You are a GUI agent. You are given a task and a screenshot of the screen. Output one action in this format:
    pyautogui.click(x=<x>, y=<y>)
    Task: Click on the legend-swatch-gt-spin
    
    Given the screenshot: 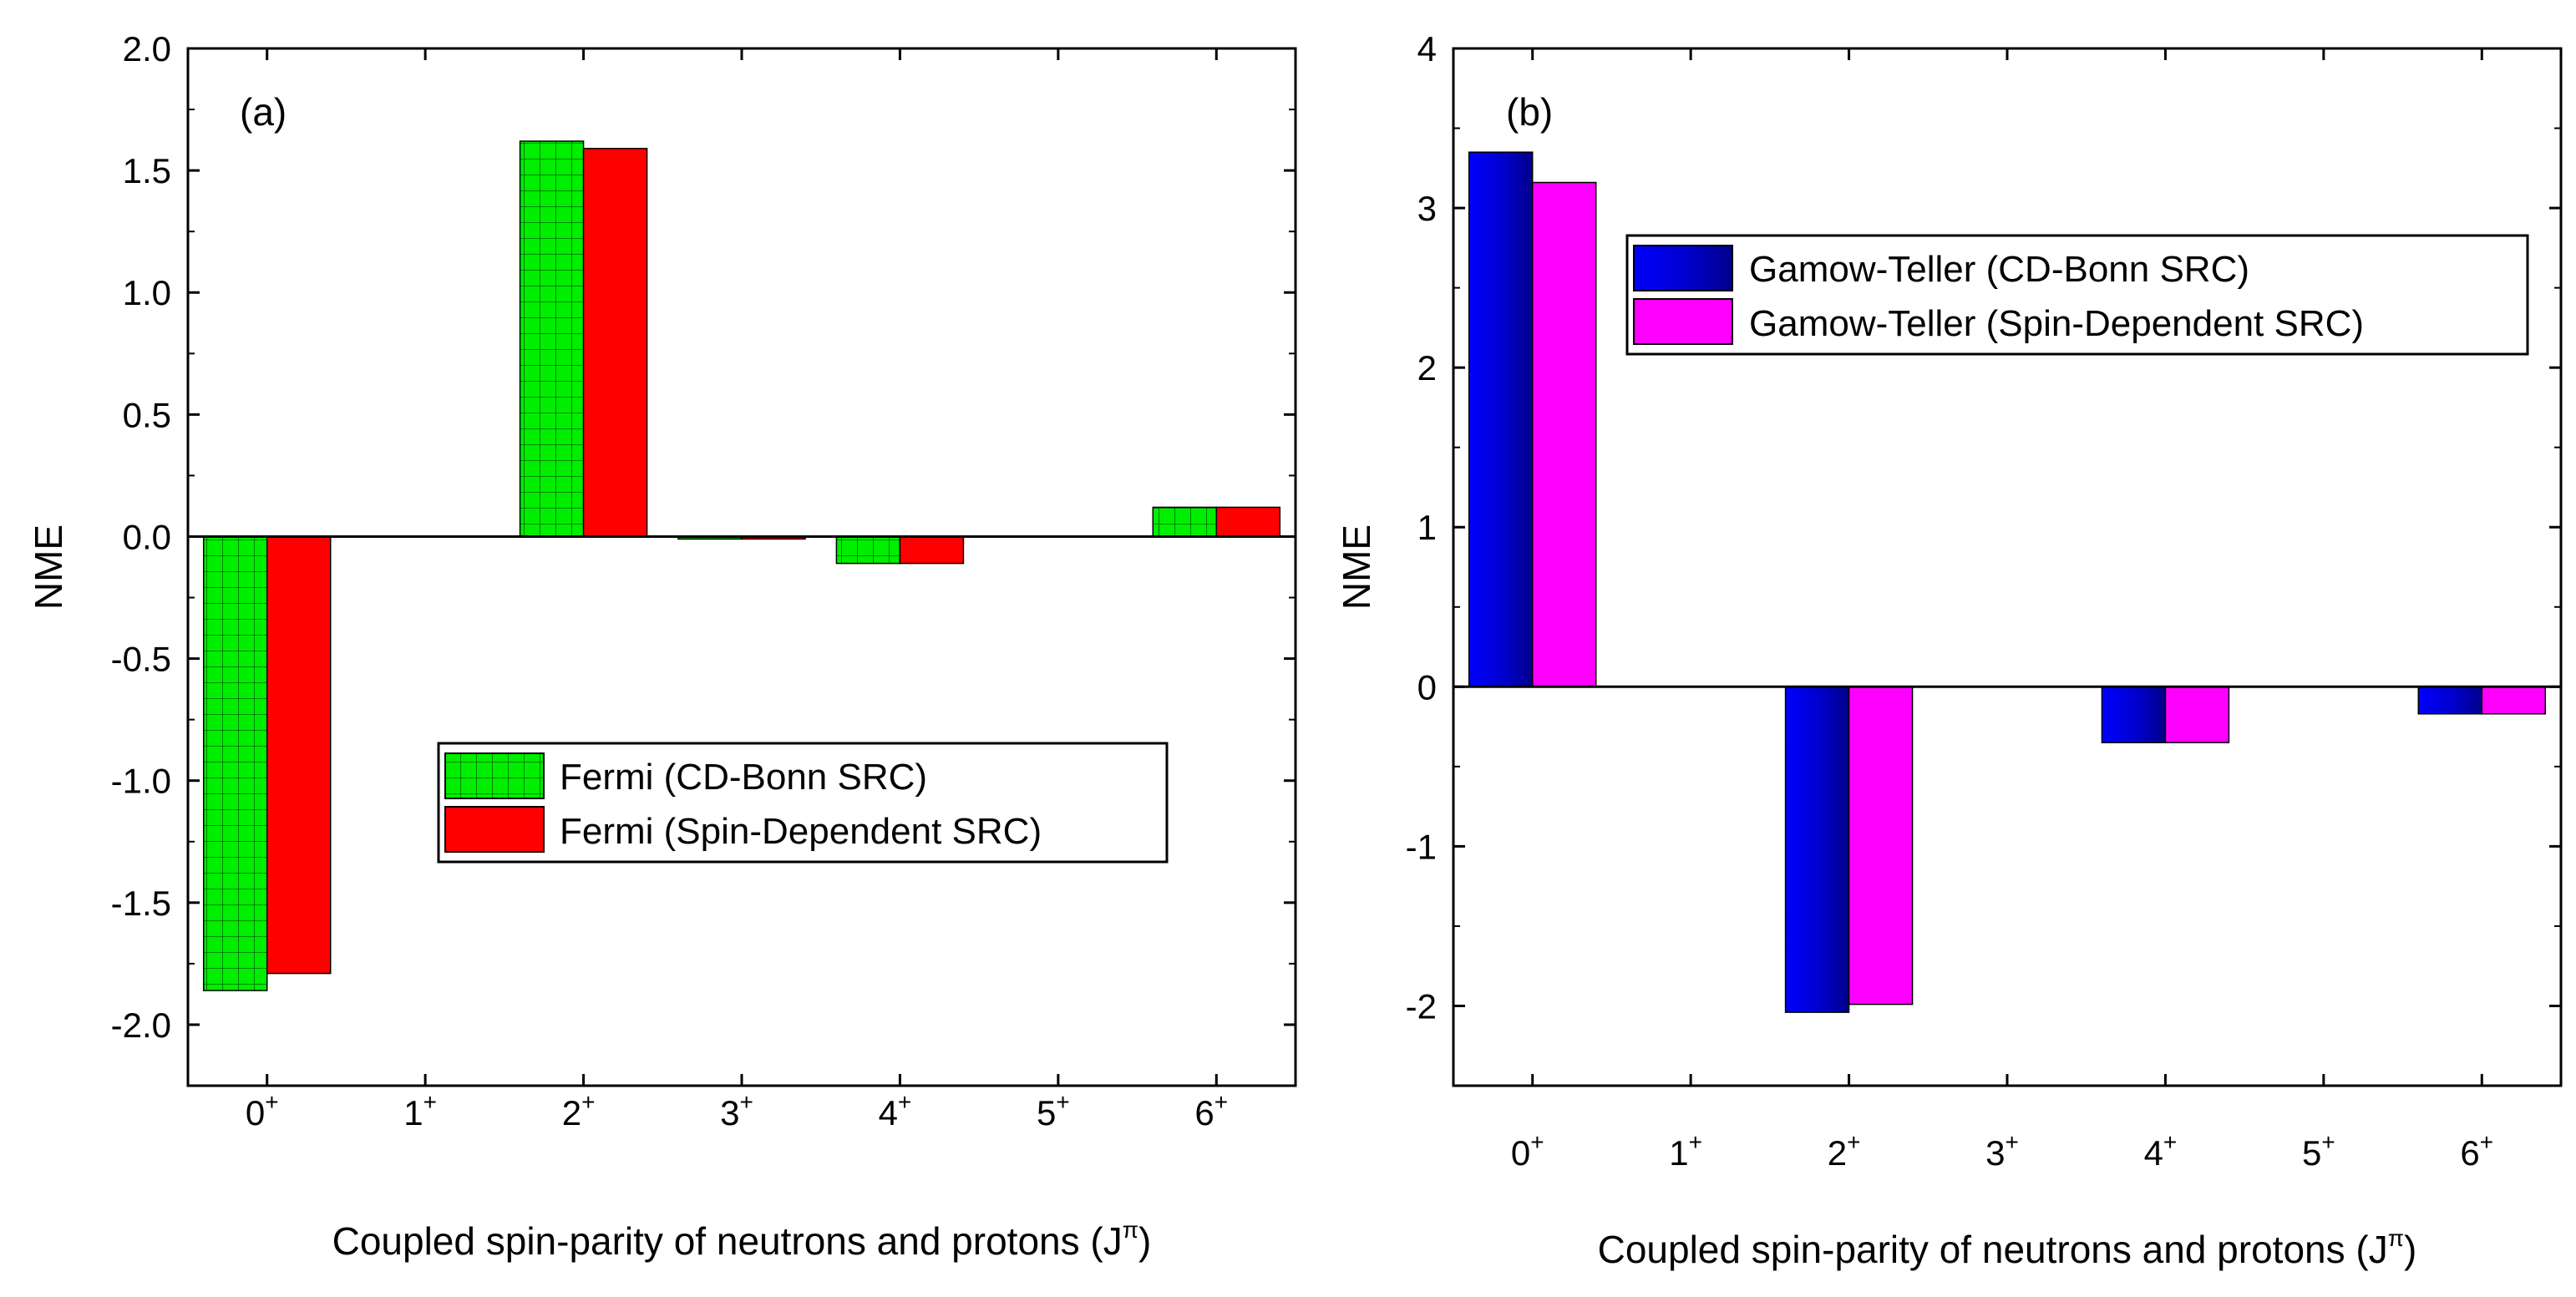 What is the action you would take?
    pyautogui.click(x=1683, y=321)
    